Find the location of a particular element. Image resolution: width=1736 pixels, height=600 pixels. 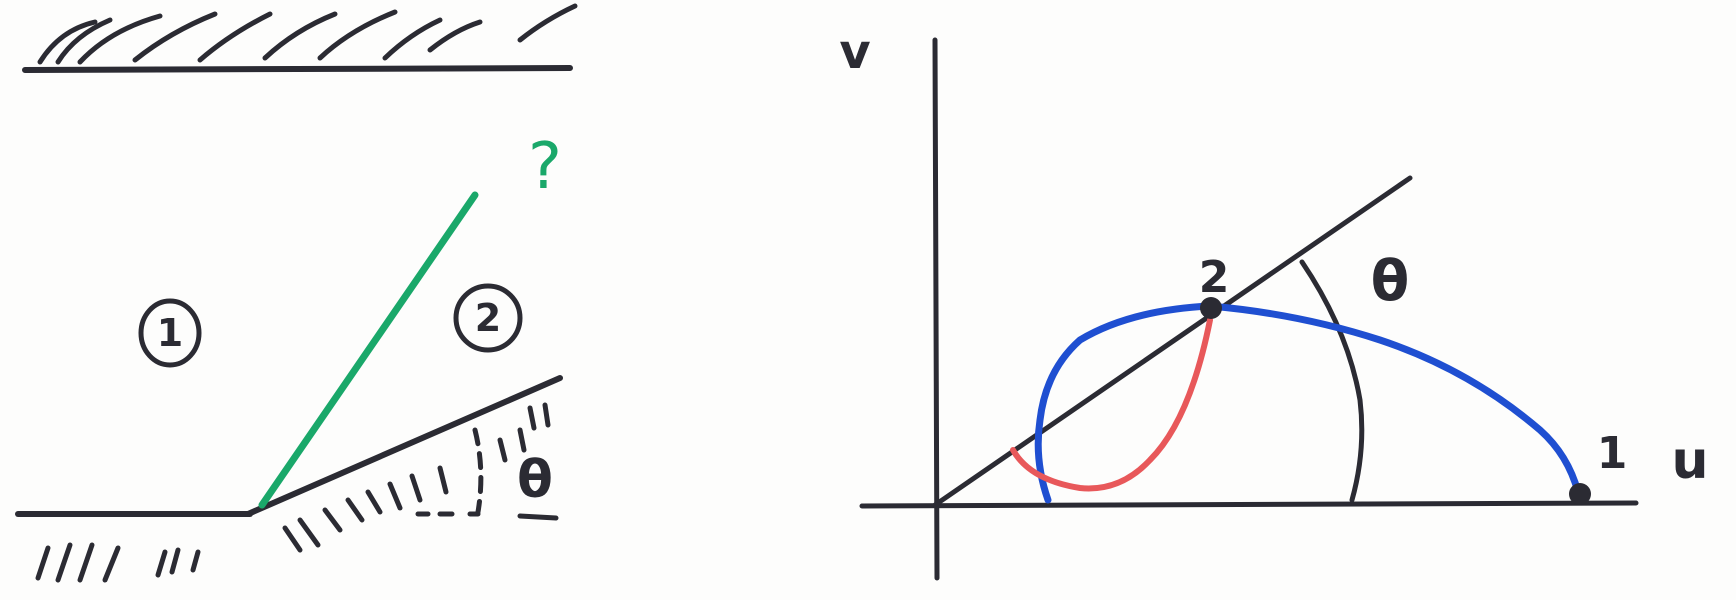

v-axis-label: v is located at coordinates (854, 52).